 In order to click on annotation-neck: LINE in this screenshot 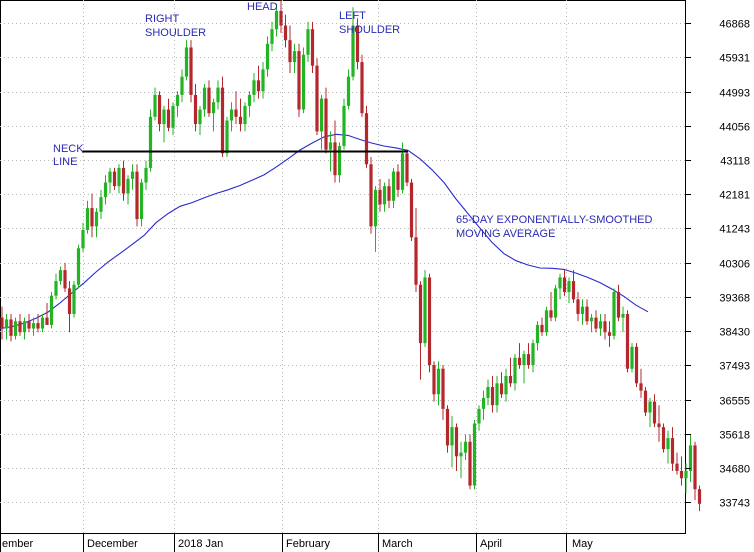, I will do `click(65, 162)`.